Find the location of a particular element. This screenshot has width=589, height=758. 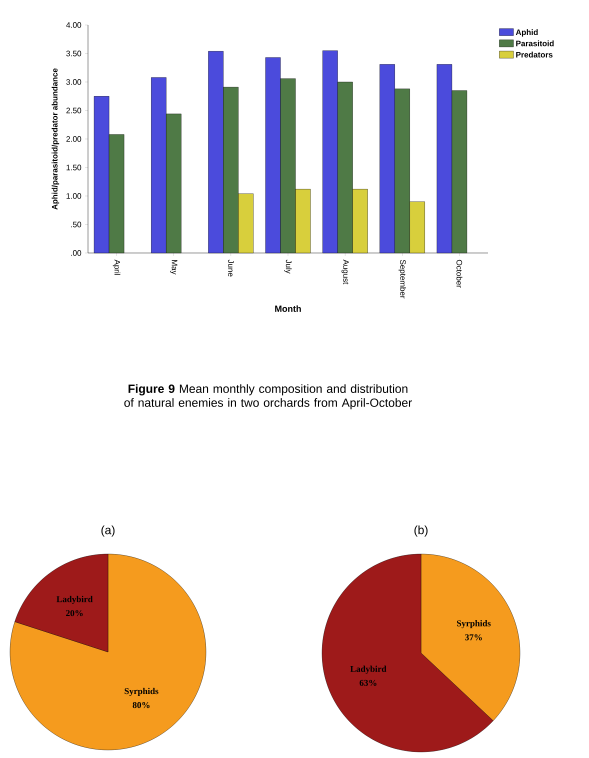

data-label: 20% is located at coordinates (74, 613).